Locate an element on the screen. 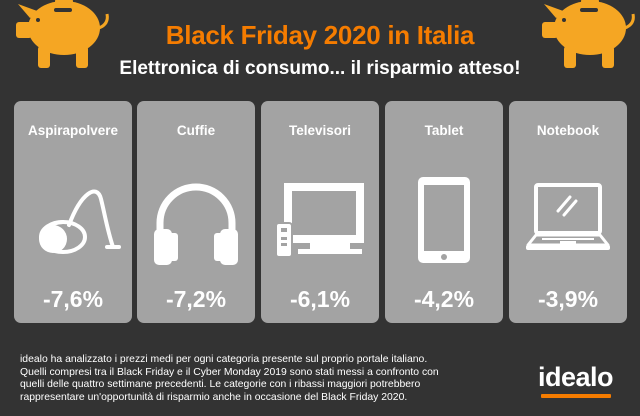 This screenshot has width=640, height=416. category-label: Aspirapolvere is located at coordinates (73, 130).